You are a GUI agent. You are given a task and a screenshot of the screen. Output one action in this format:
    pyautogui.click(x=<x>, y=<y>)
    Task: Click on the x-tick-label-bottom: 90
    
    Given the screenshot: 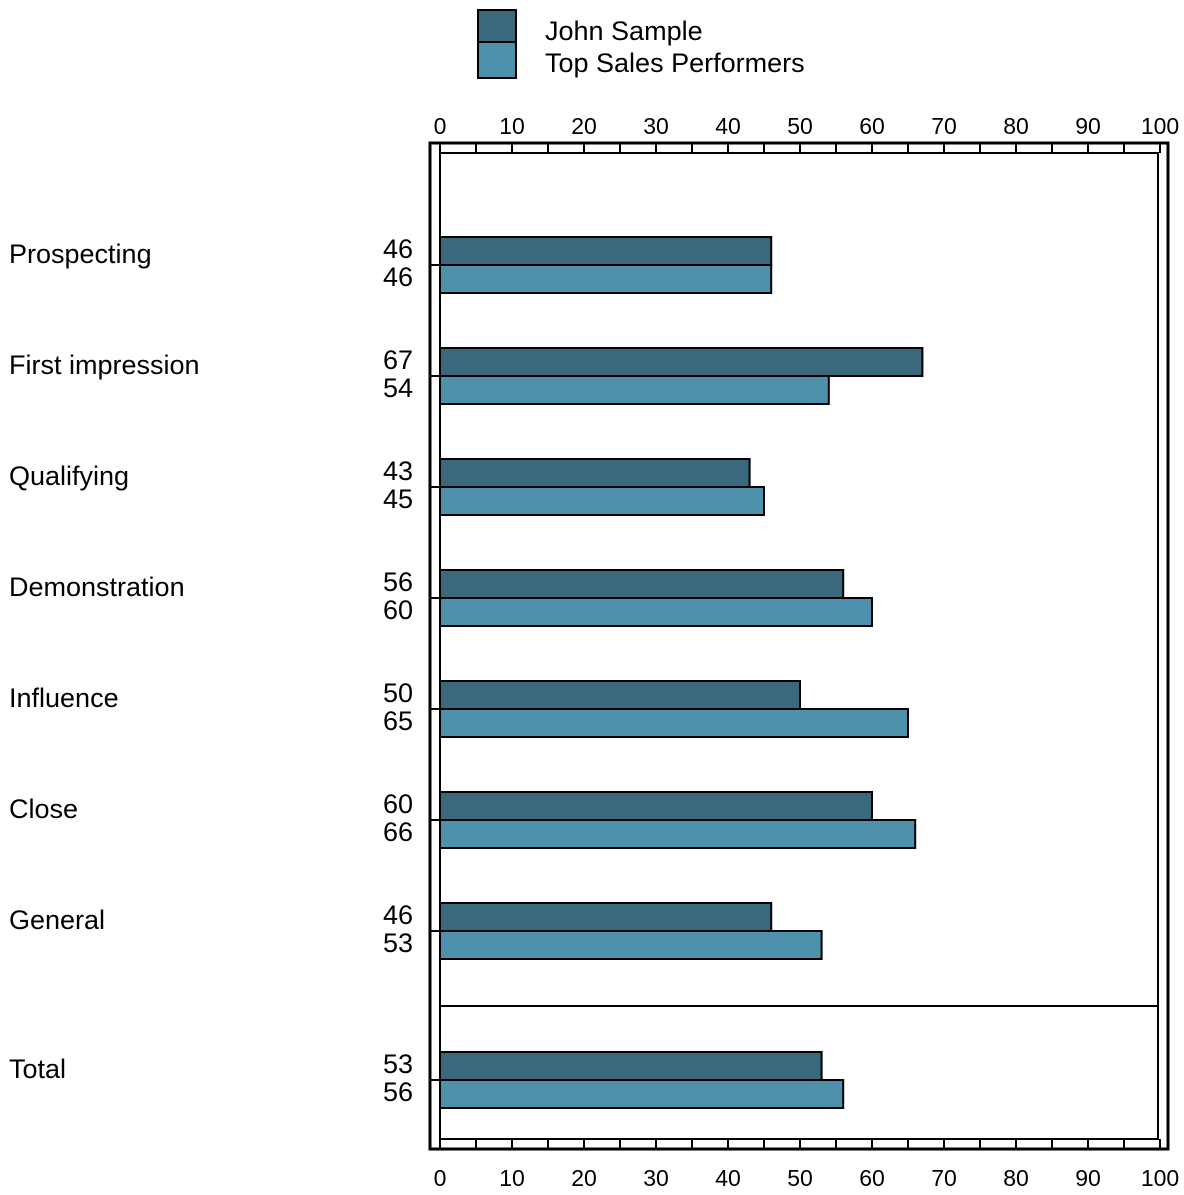 What is the action you would take?
    pyautogui.click(x=1088, y=1178)
    